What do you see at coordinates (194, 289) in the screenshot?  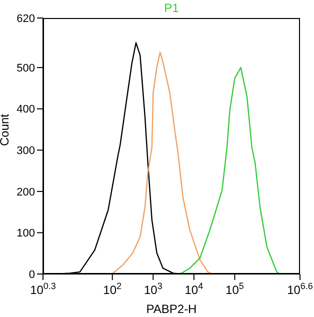 I see `x-tick-label: 10$^{4}$` at bounding box center [194, 289].